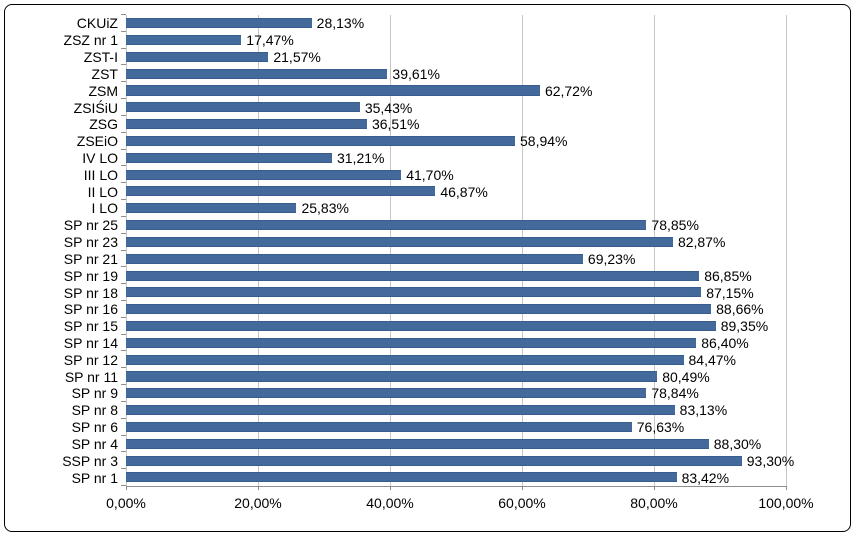 This screenshot has width=855, height=536. What do you see at coordinates (725, 343) in the screenshot?
I see `value-label: 86,40%` at bounding box center [725, 343].